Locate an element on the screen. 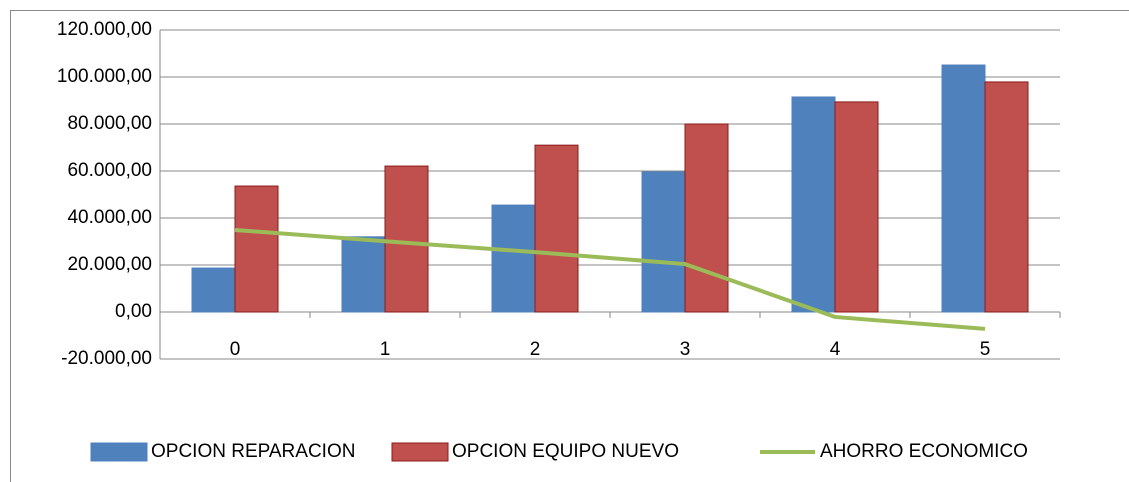 Image resolution: width=1129 pixels, height=482 pixels. y-tick-label: 120.000,00 is located at coordinates (104, 29).